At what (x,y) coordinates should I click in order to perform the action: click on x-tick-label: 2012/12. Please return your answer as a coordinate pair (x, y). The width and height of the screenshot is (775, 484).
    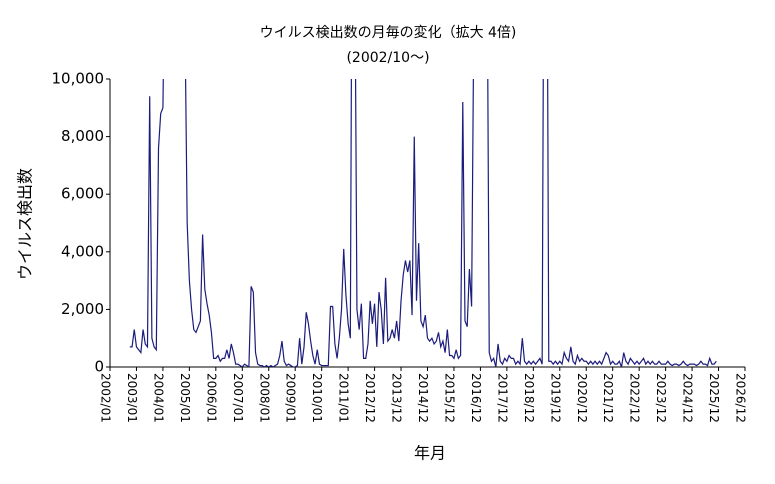
    Looking at the image, I should click on (370, 398).